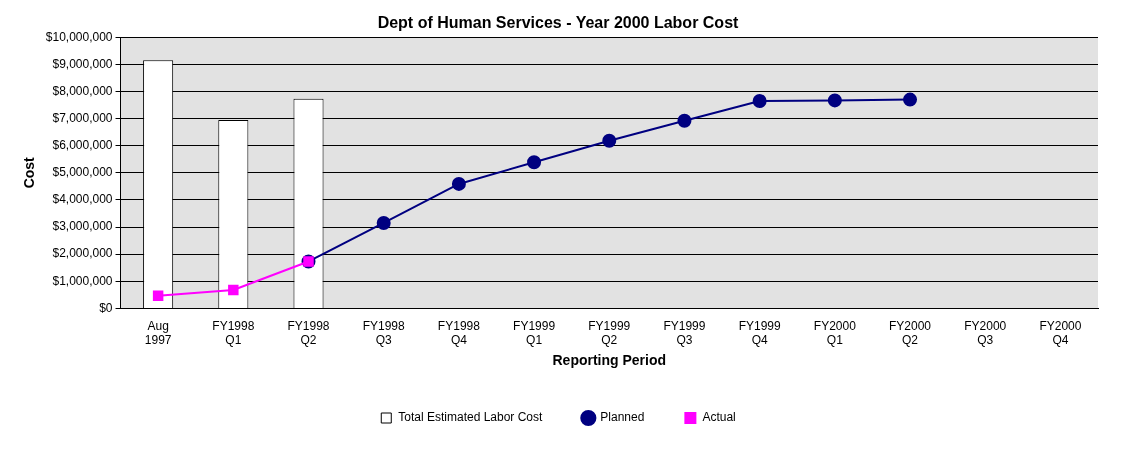 This screenshot has width=1132, height=450. What do you see at coordinates (82, 63) in the screenshot?
I see `y-tick-label: $9,000,000` at bounding box center [82, 63].